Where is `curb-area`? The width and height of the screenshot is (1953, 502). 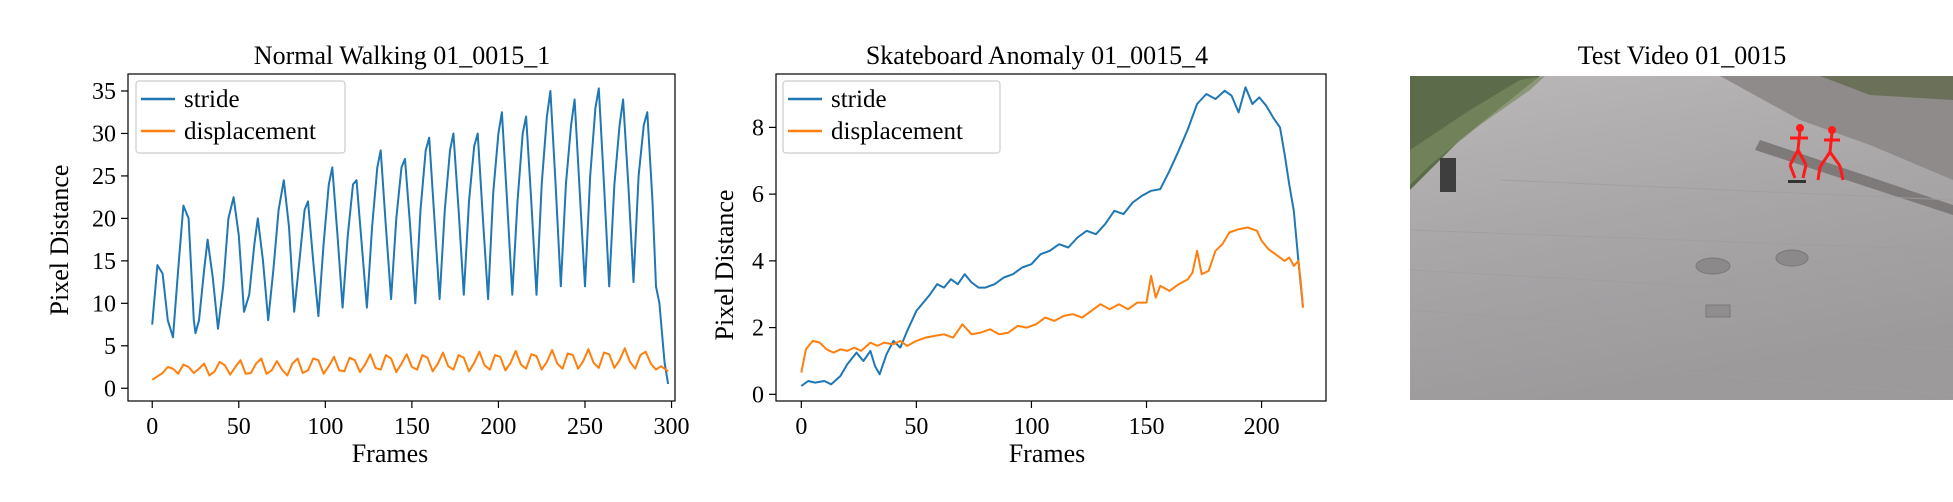
curb-area is located at coordinates (1836, 128).